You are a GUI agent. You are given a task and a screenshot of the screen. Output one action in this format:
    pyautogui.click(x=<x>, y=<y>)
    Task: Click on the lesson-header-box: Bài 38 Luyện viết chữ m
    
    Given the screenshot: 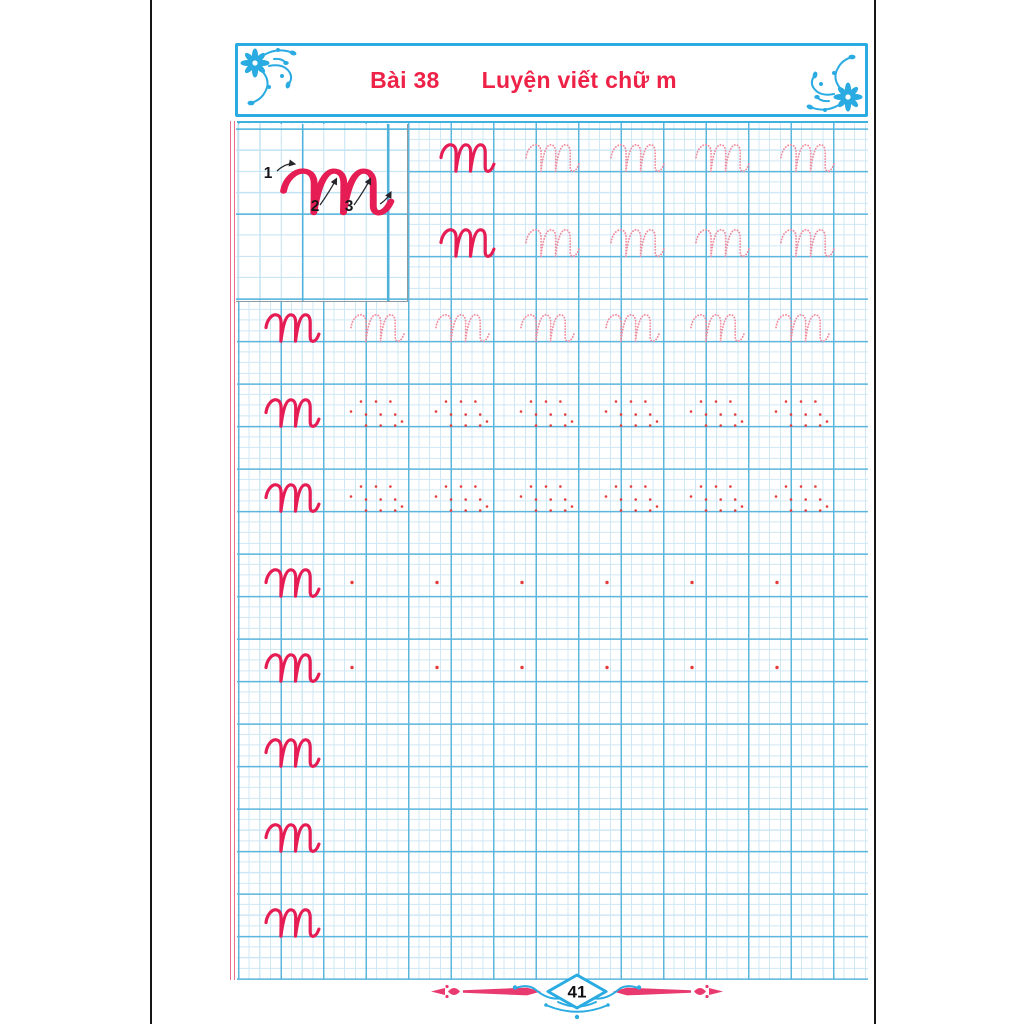 What is the action you would take?
    pyautogui.click(x=551, y=80)
    